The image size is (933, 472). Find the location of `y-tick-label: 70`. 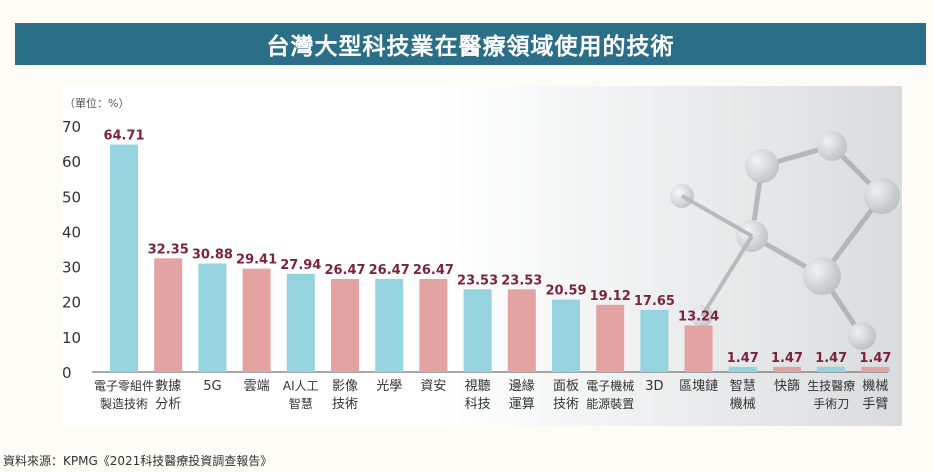

y-tick-label: 70 is located at coordinates (71, 127).